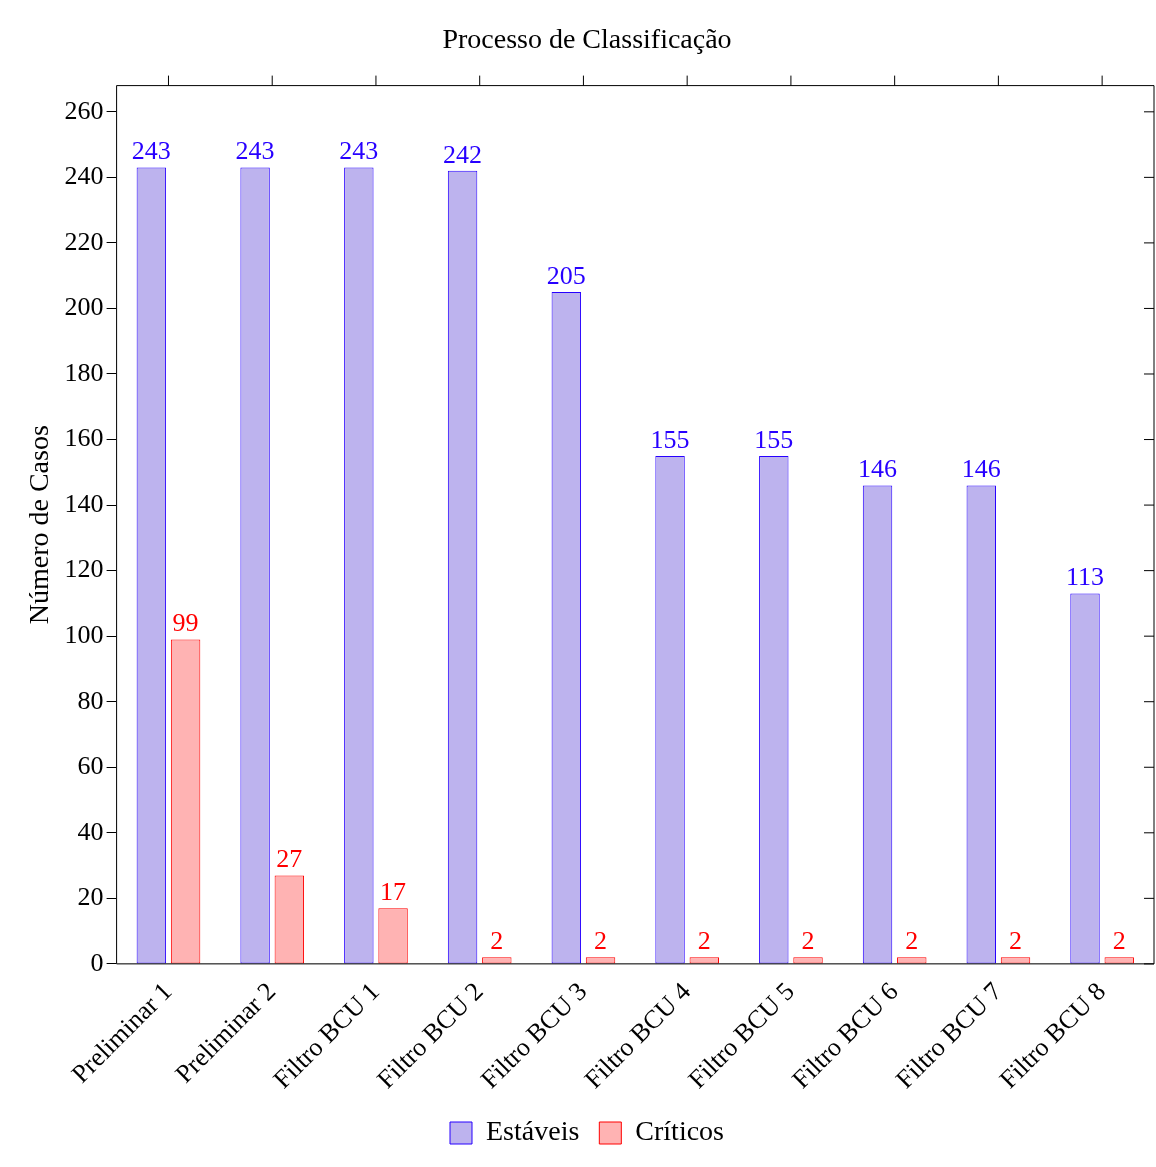 The height and width of the screenshot is (1167, 1156). Describe the element at coordinates (39, 525) in the screenshot. I see `y-axis-title: Número de Casos` at that location.